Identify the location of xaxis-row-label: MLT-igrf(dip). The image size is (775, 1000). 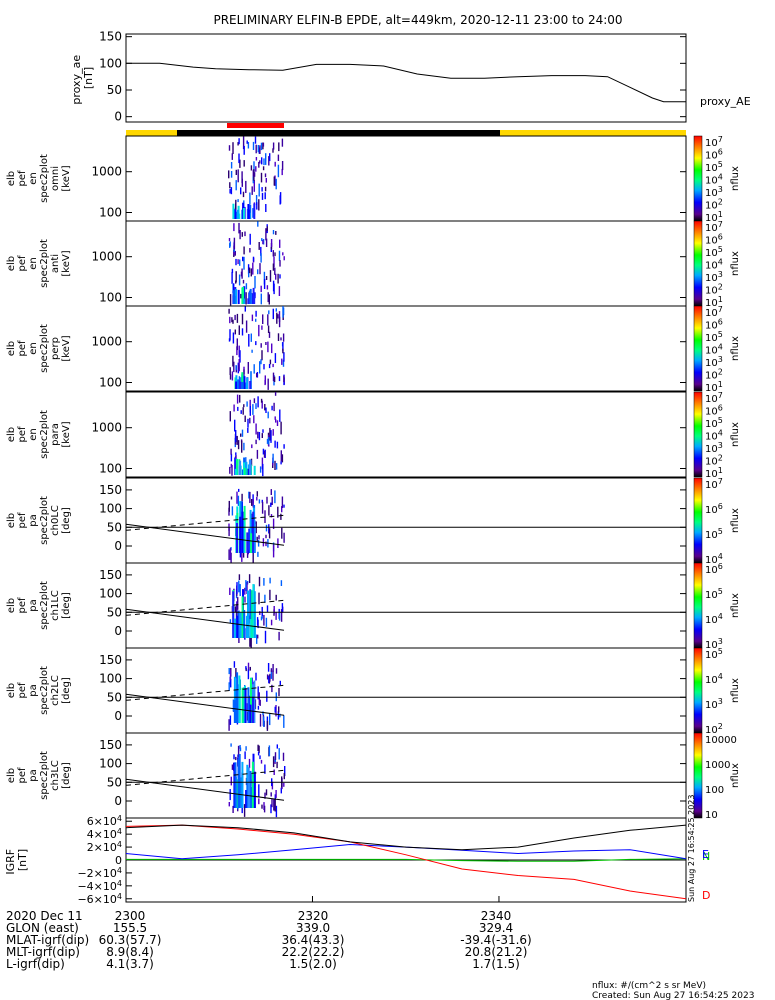
(43, 952).